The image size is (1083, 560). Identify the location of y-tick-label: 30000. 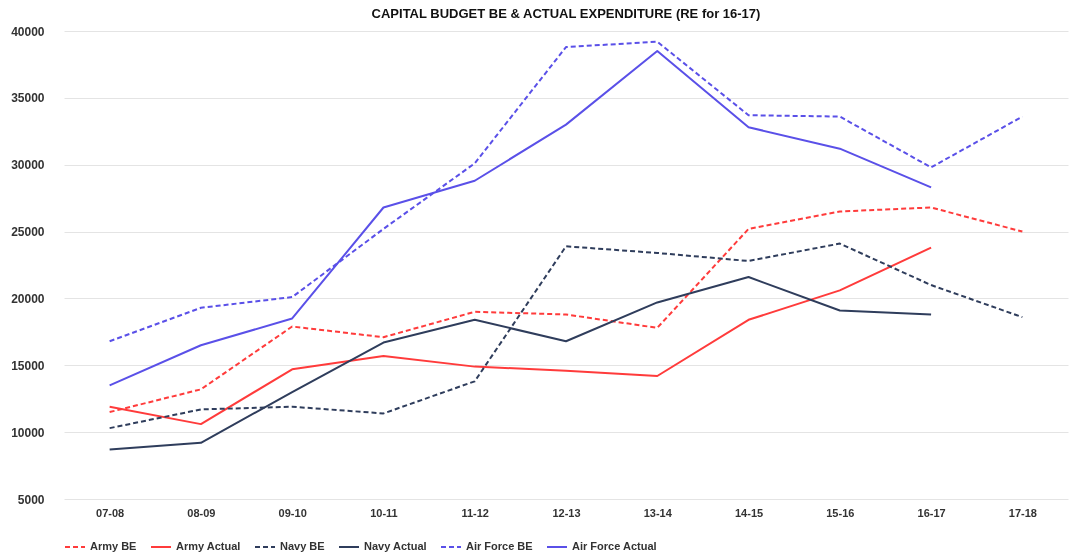
(28, 165).